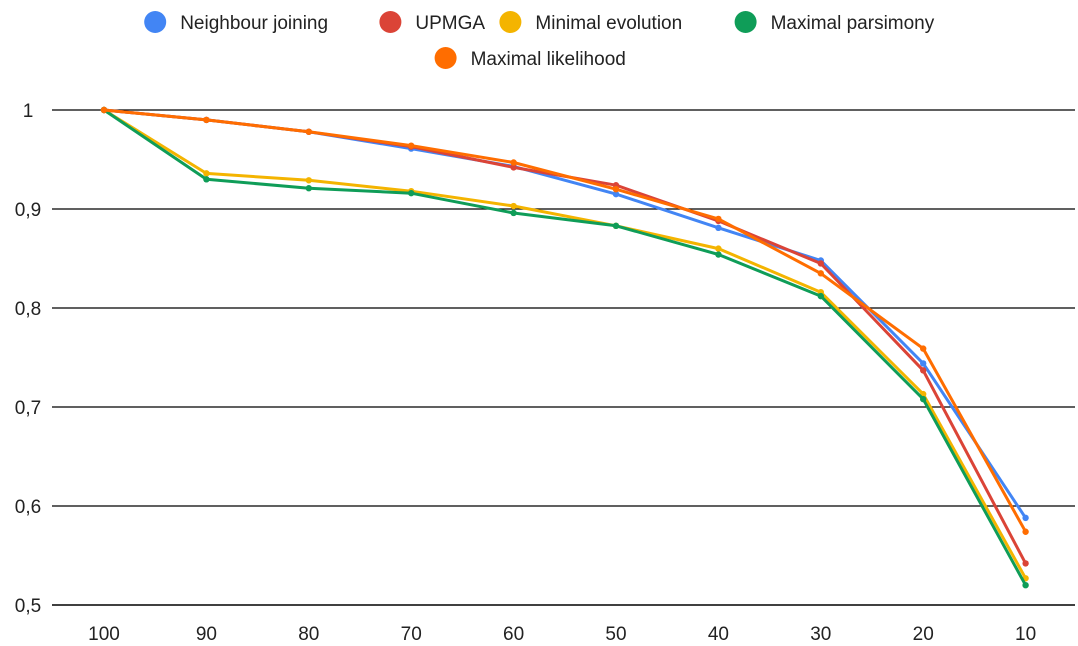 This screenshot has width=1078, height=646. What do you see at coordinates (254, 23) in the screenshot?
I see `legend-label: Neighbour joining` at bounding box center [254, 23].